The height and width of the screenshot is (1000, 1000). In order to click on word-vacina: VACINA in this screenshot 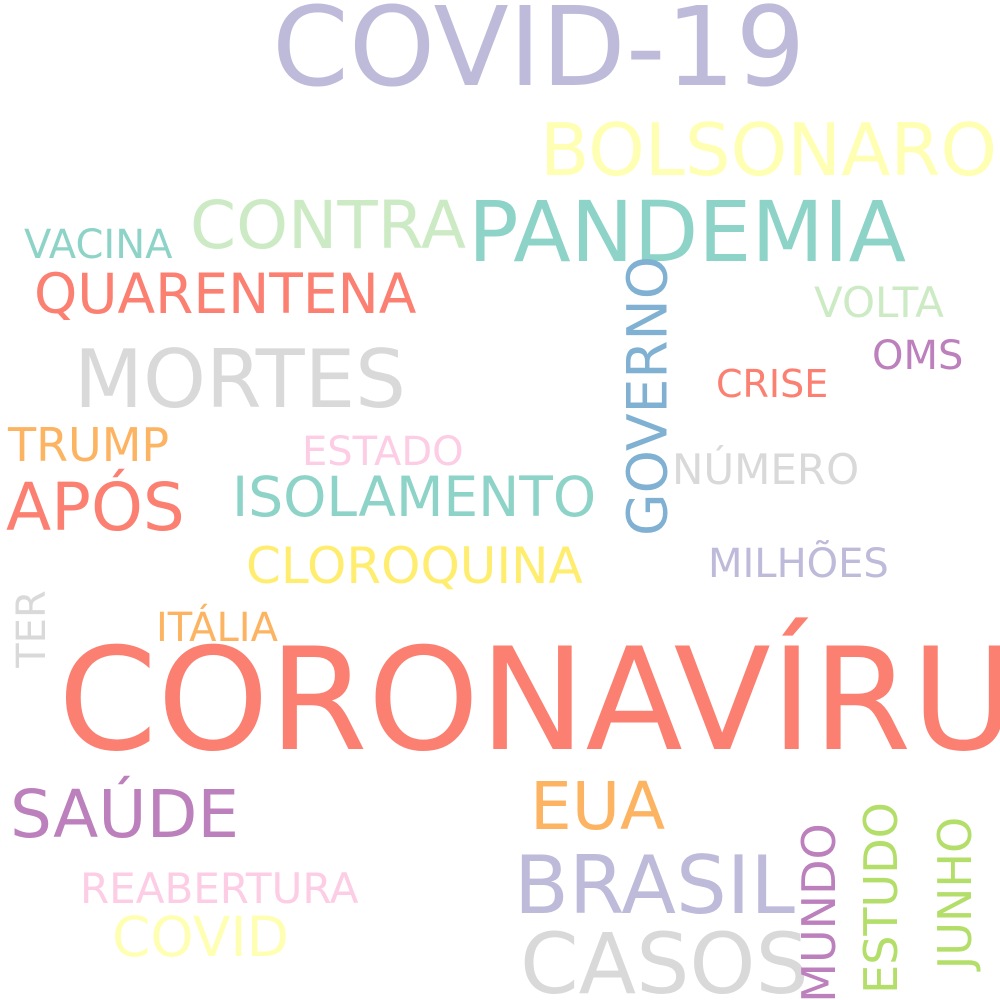, I will do `click(98, 245)`.